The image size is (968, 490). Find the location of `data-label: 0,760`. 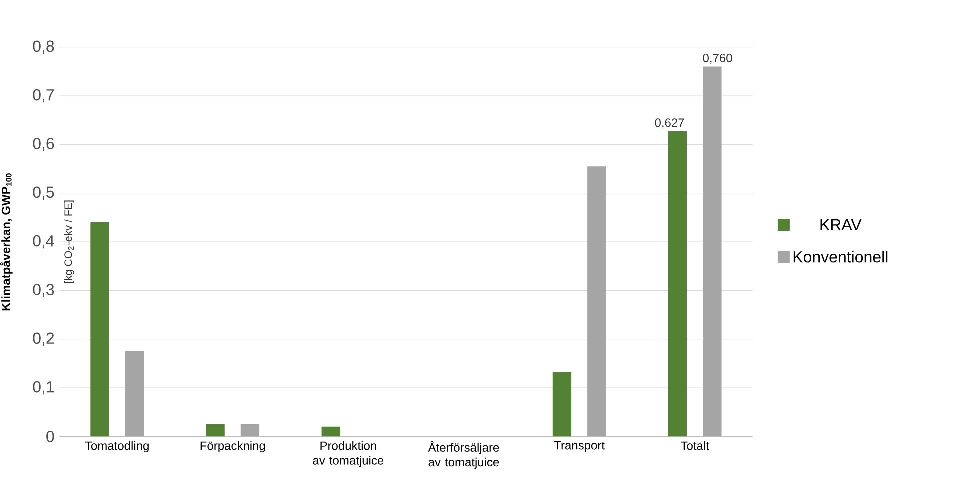

data-label: 0,760 is located at coordinates (717, 59).